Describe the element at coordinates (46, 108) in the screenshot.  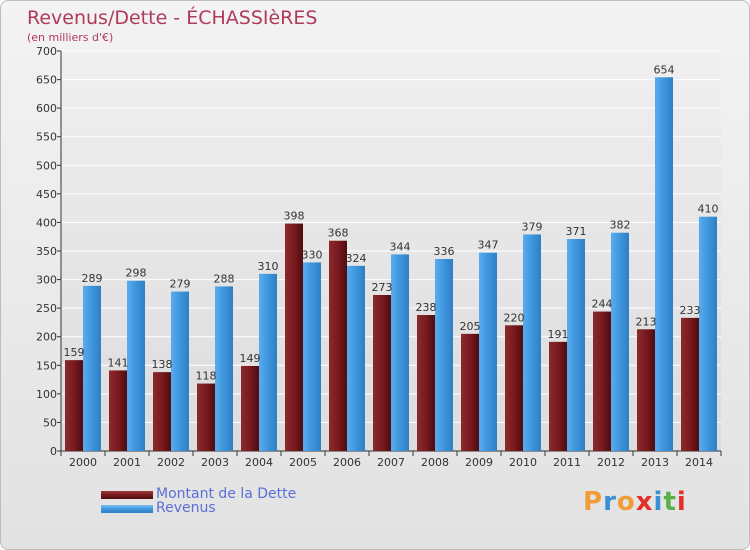
I see `y-tick-label: 600` at that location.